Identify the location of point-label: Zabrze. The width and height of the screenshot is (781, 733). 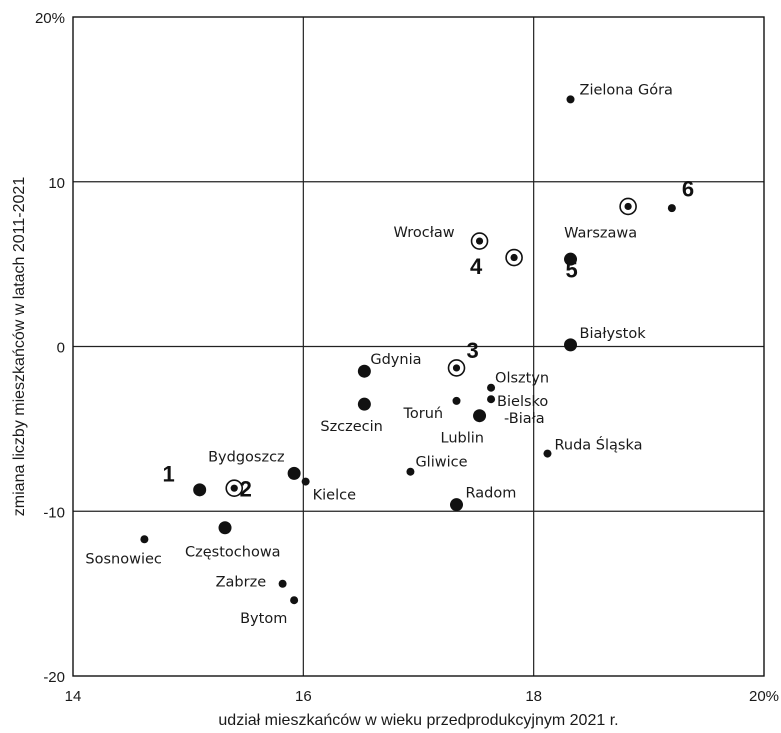
(241, 583).